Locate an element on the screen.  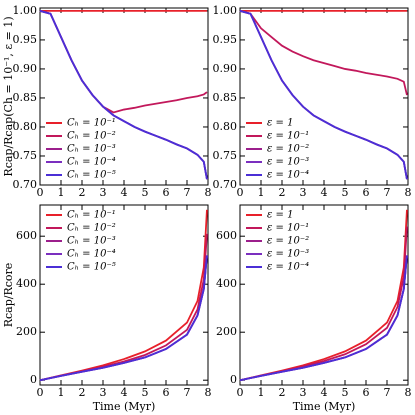
y-axis-label: Rcap/Rcore is located at coordinates (8, 295).